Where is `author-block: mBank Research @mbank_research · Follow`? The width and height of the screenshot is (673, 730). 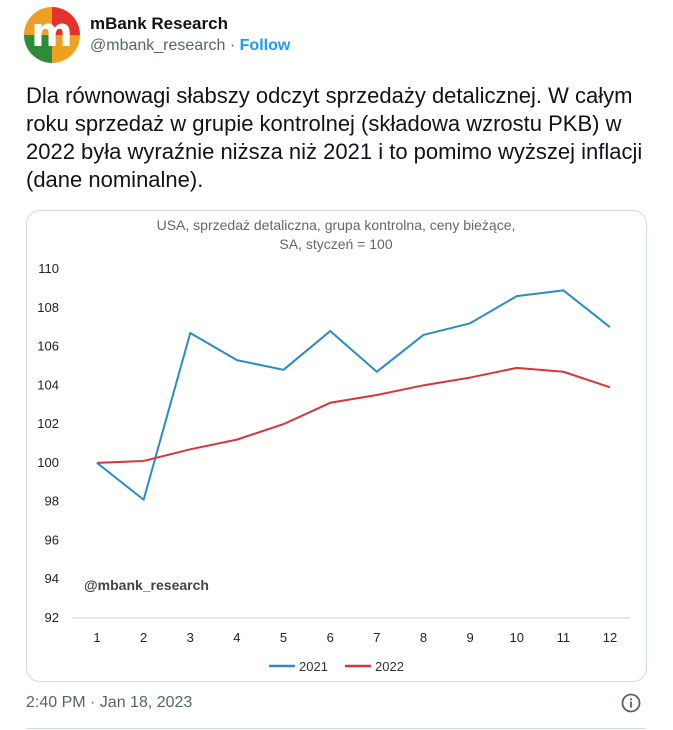
author-block: mBank Research @mbank_research · Follow is located at coordinates (190, 35).